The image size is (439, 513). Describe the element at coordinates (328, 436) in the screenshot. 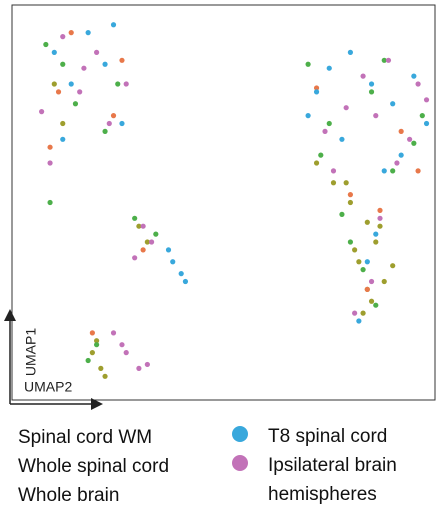

I see `legend-label: T8 spinal cord` at that location.